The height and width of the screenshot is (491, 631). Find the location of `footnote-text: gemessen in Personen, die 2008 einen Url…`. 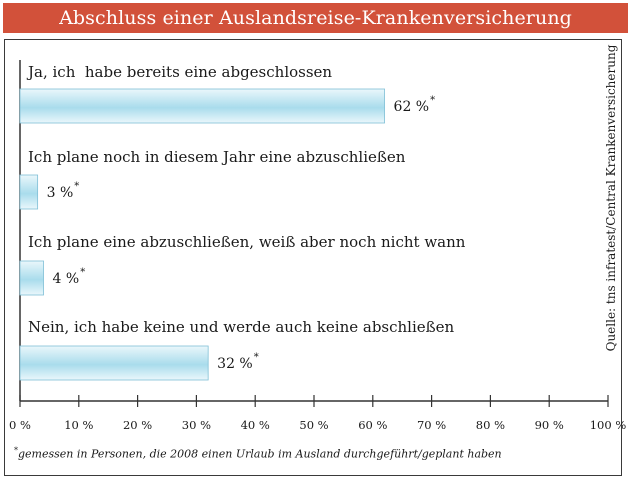

footnote-text: gemessen in Personen, die 2008 einen Url… is located at coordinates (260, 454).